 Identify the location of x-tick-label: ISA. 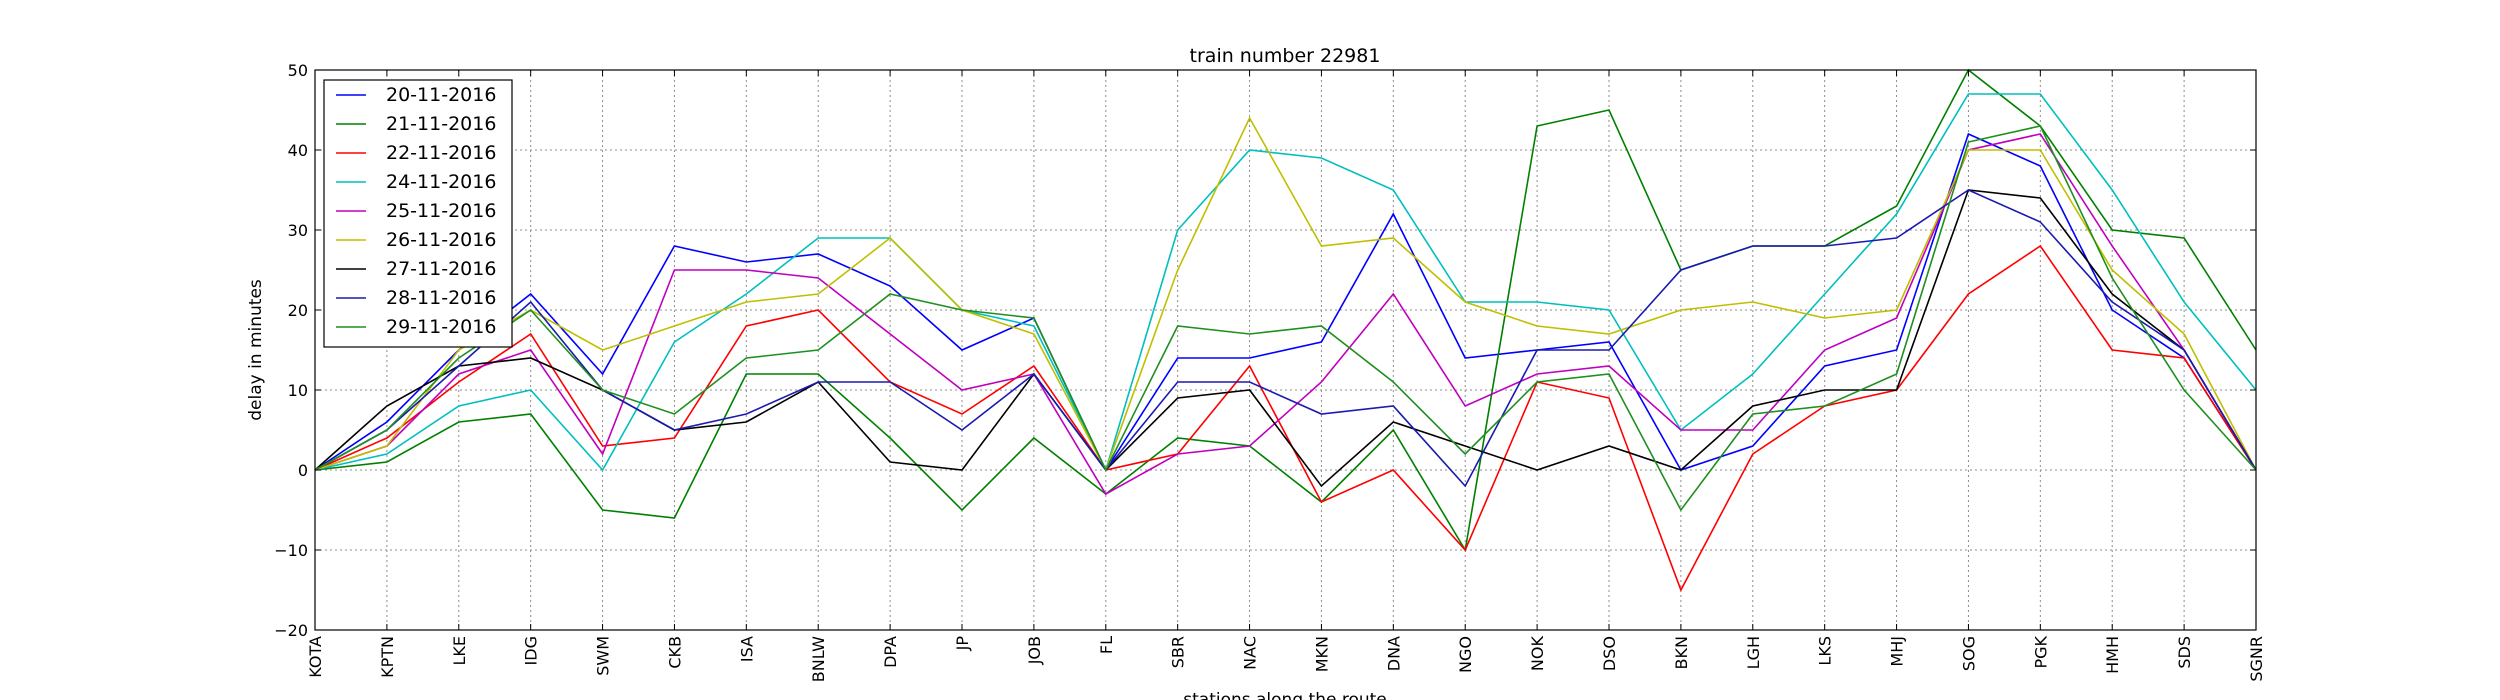
(746, 649).